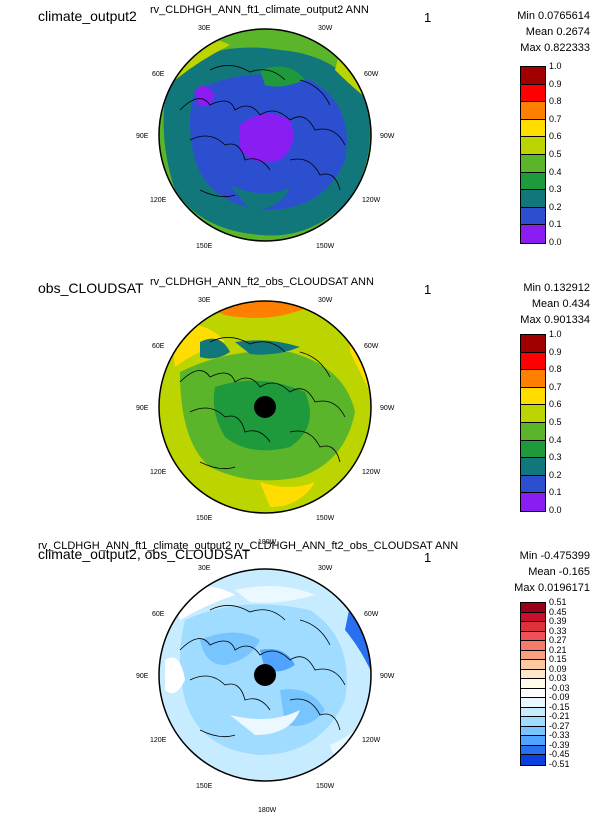  I want to click on stats-box: Min 0.132912 Mean 0.434 Max 0.901334, so click(534, 304).